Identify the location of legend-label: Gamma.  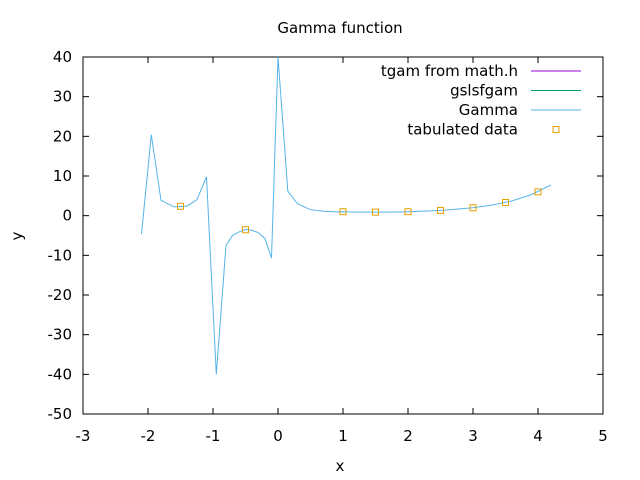
(488, 110).